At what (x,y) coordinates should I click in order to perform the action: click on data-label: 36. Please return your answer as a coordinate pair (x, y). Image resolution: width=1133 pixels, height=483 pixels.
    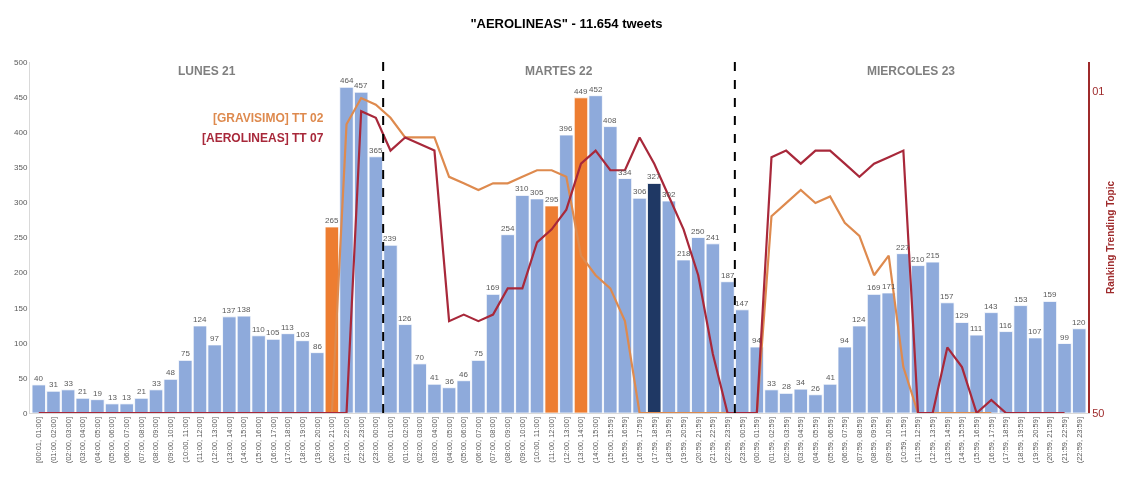
    Looking at the image, I should click on (450, 381).